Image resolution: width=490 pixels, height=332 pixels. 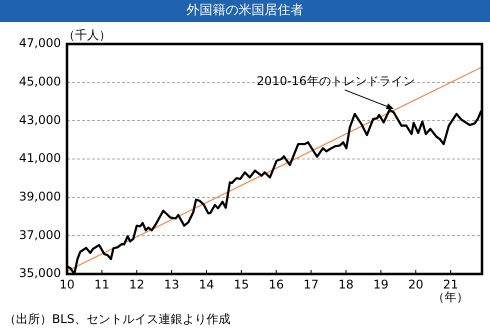 What do you see at coordinates (40, 158) in the screenshot?
I see `y-tick-label: 41,000` at bounding box center [40, 158].